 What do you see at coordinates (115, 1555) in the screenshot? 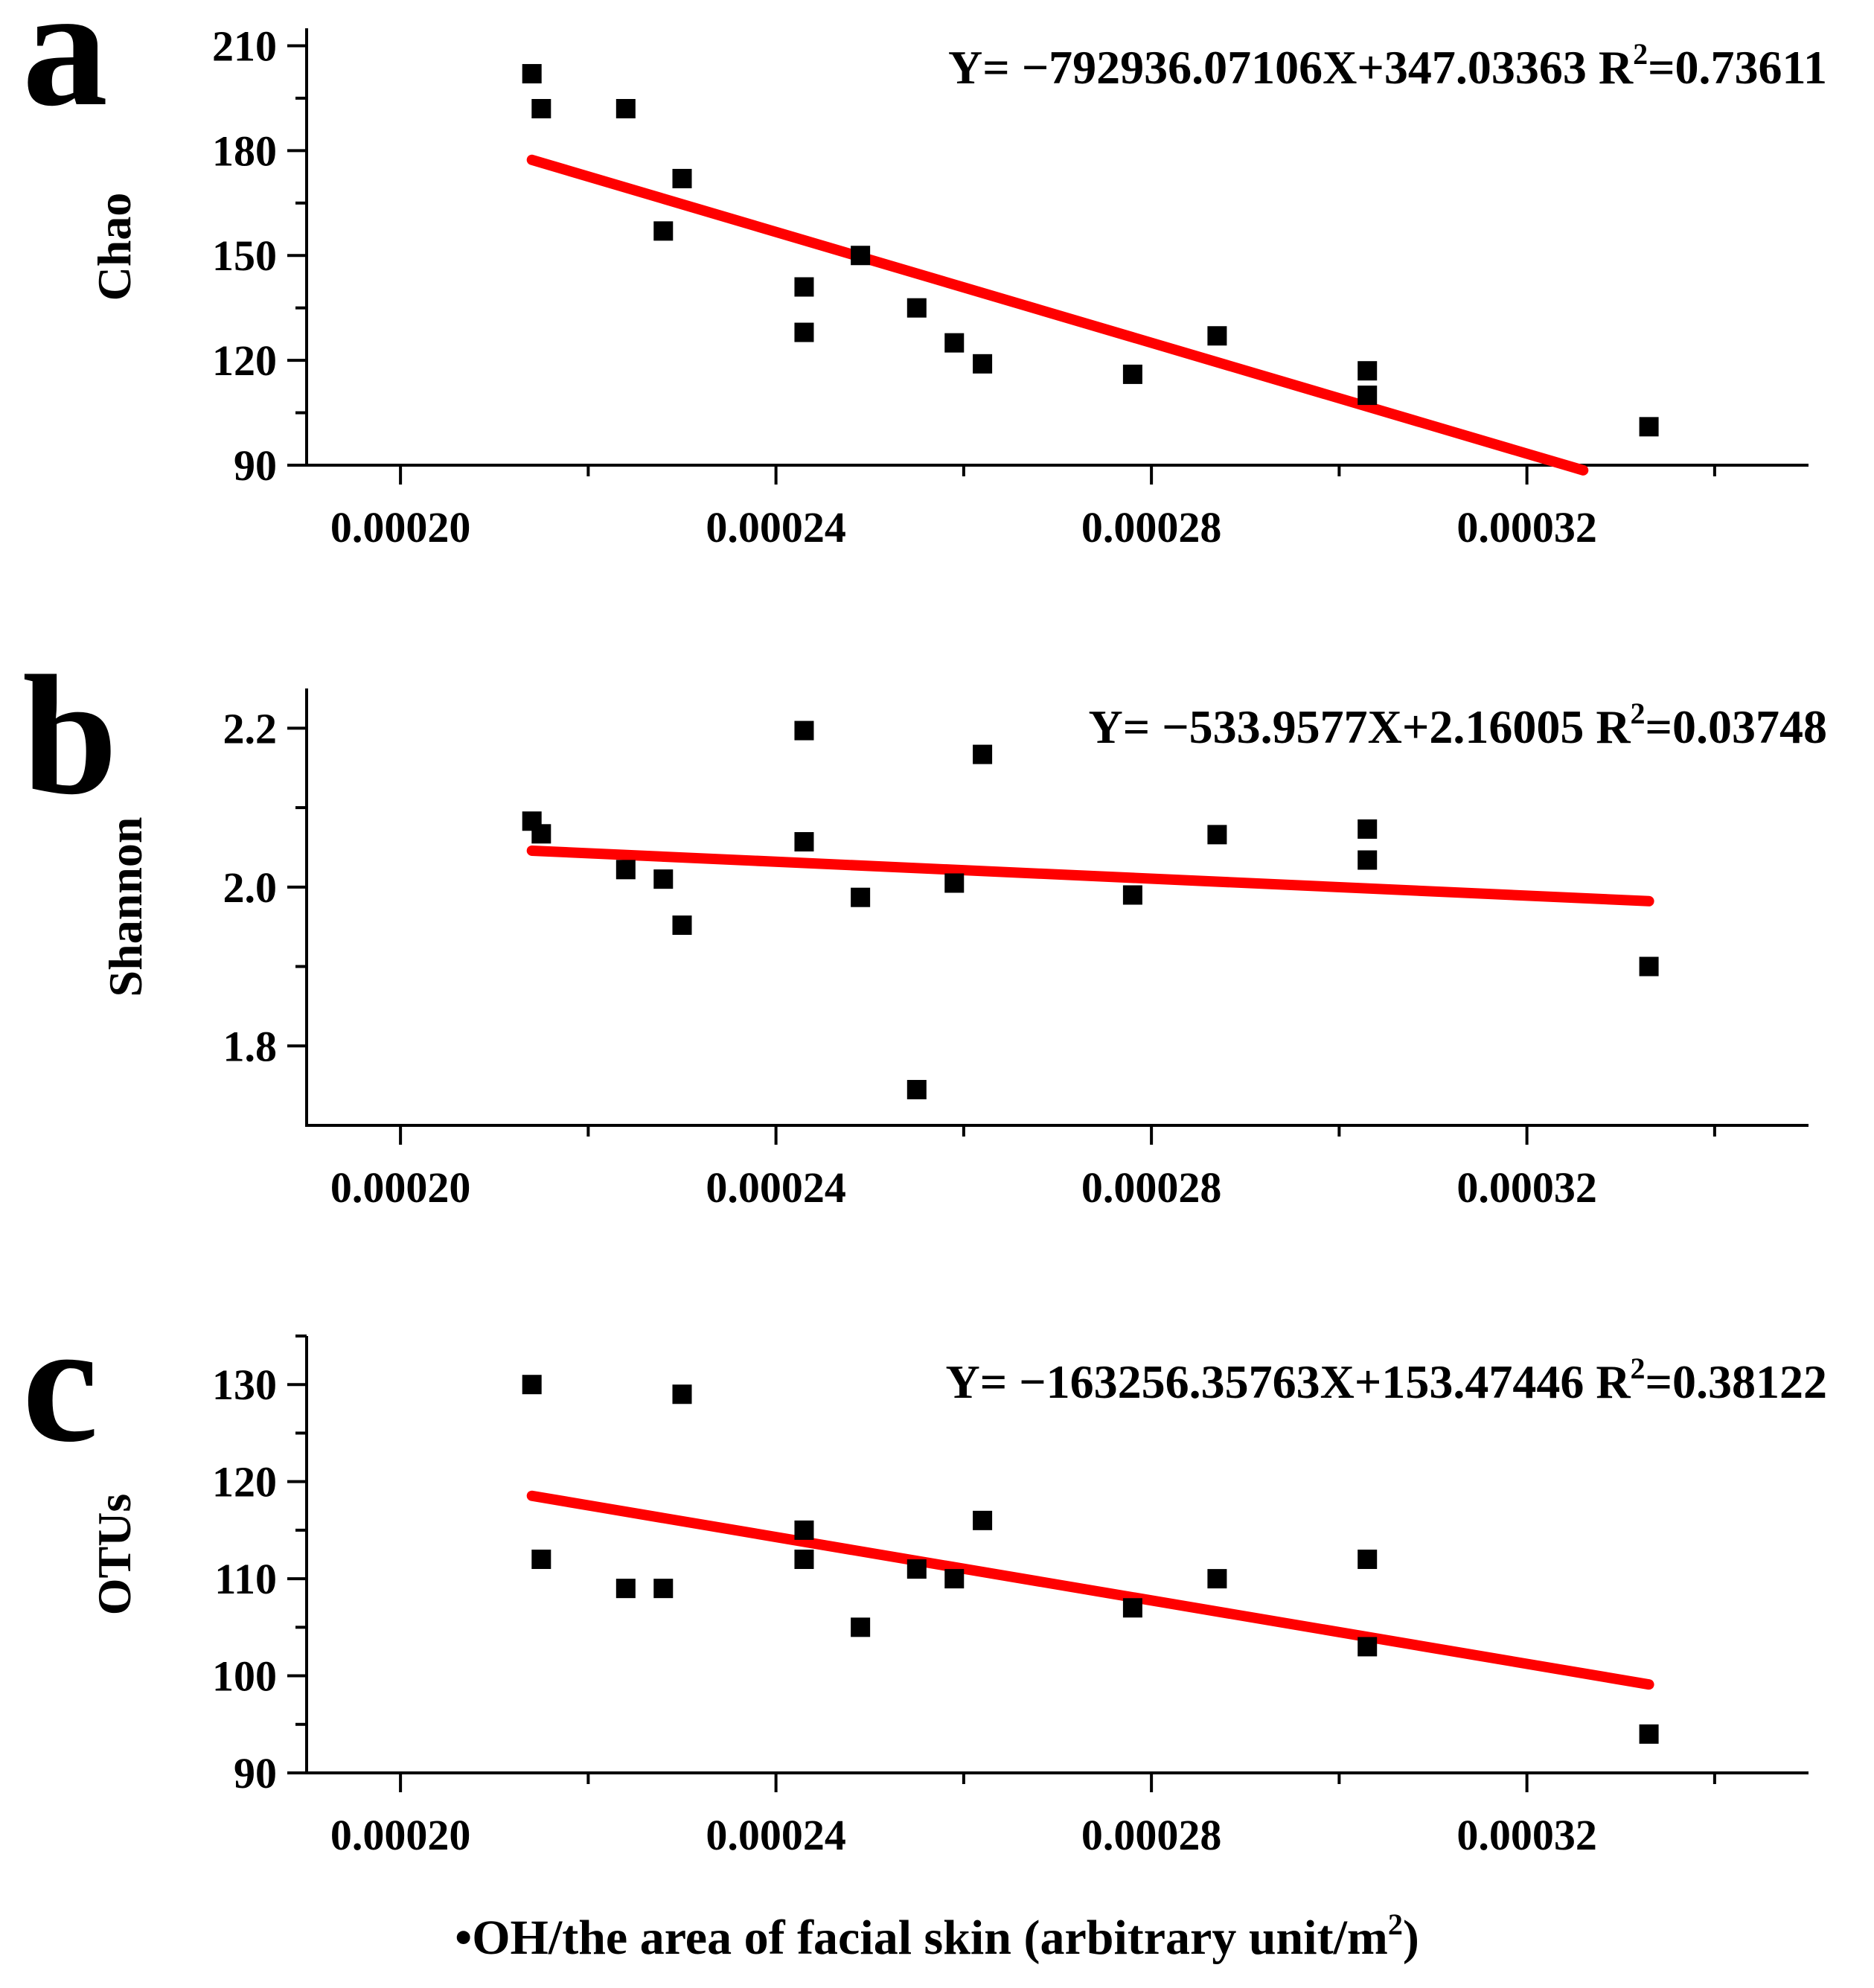
I see `y-axis-label: OTUs` at bounding box center [115, 1555].